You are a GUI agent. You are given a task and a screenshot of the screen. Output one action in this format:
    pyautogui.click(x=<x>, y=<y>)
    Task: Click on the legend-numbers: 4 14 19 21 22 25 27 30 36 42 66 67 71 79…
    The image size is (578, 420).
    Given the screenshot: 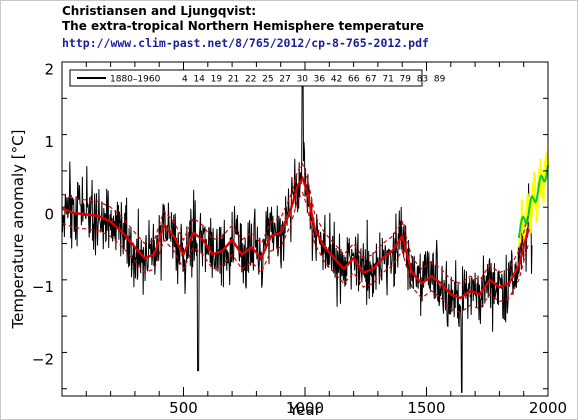 What is the action you would take?
    pyautogui.click(x=314, y=80)
    